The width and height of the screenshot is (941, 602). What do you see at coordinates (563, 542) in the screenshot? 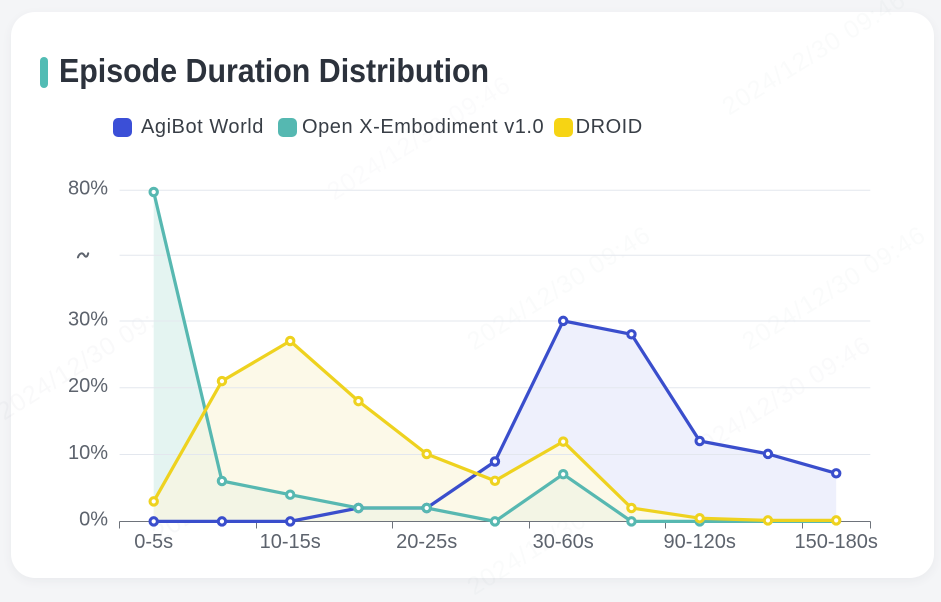
I see `svg-text: 30-60s` at bounding box center [563, 542].